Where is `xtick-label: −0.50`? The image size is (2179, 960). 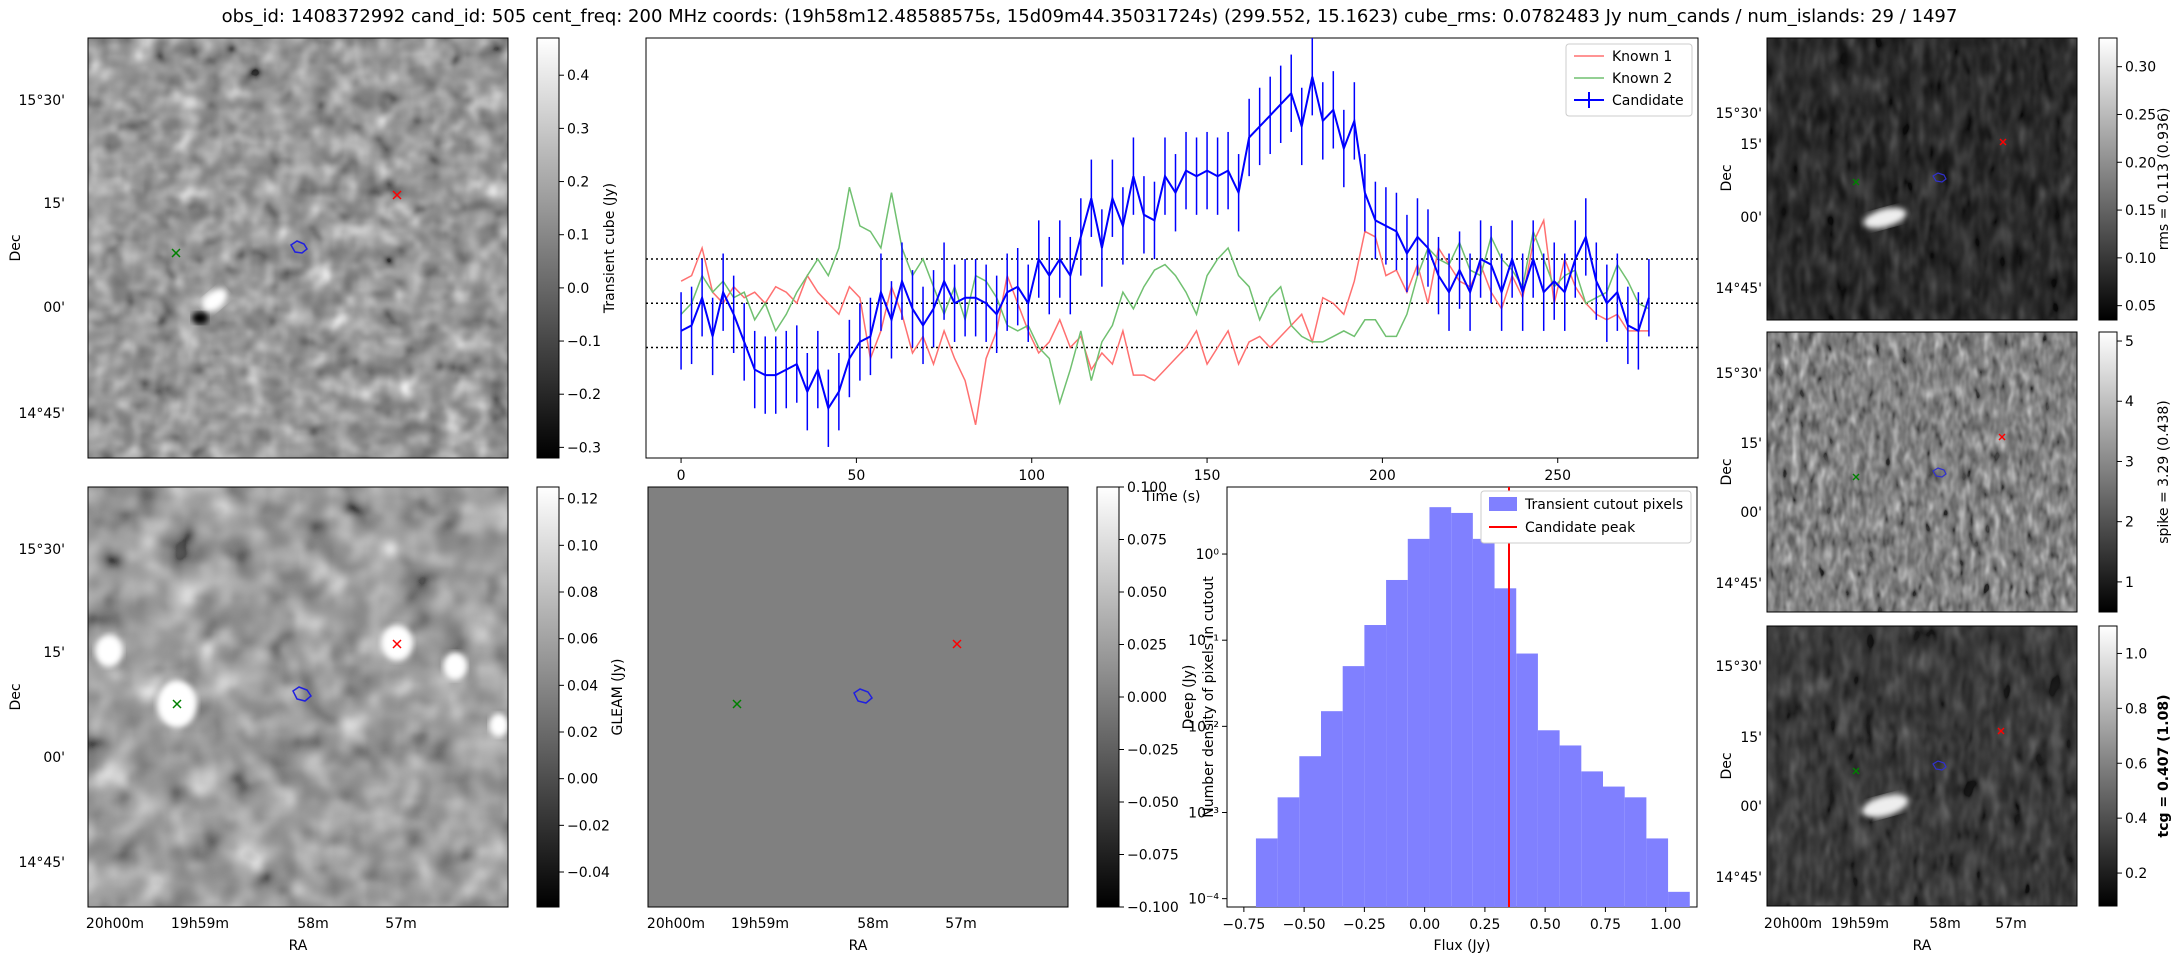 xtick-label: −0.50 is located at coordinates (1304, 925).